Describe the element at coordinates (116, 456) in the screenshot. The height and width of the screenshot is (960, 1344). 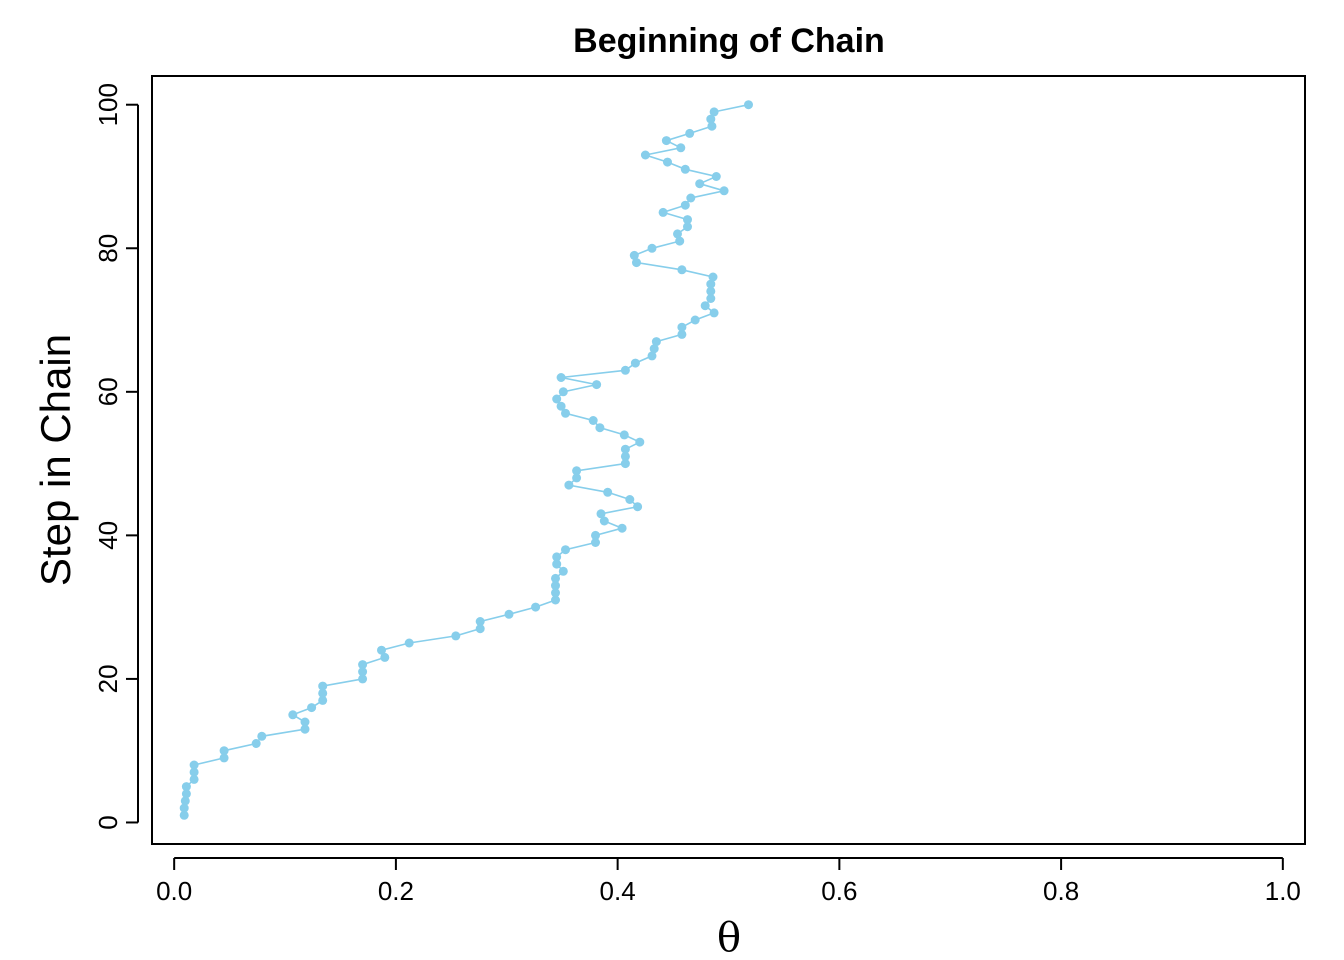
I see `y-axis: 0 20 40 60 80 100` at that location.